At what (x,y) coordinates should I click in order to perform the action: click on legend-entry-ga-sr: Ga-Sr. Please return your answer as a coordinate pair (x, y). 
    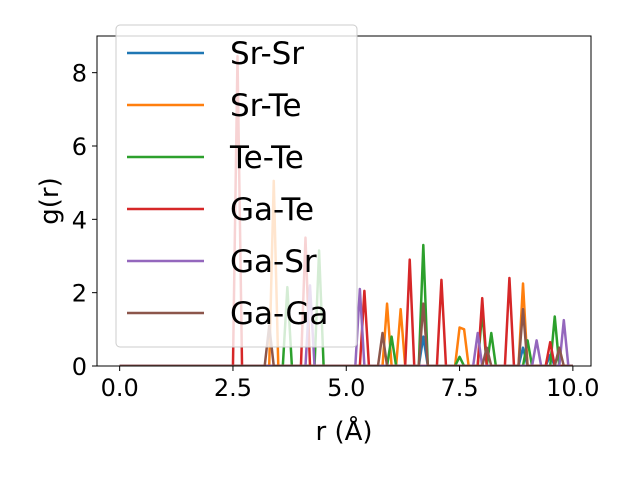
    Looking at the image, I should click on (273, 262).